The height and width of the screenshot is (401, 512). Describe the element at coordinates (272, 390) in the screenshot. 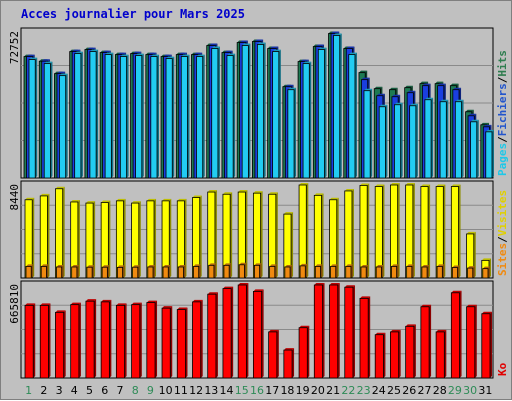

I see `day-label-17: 17` at that location.